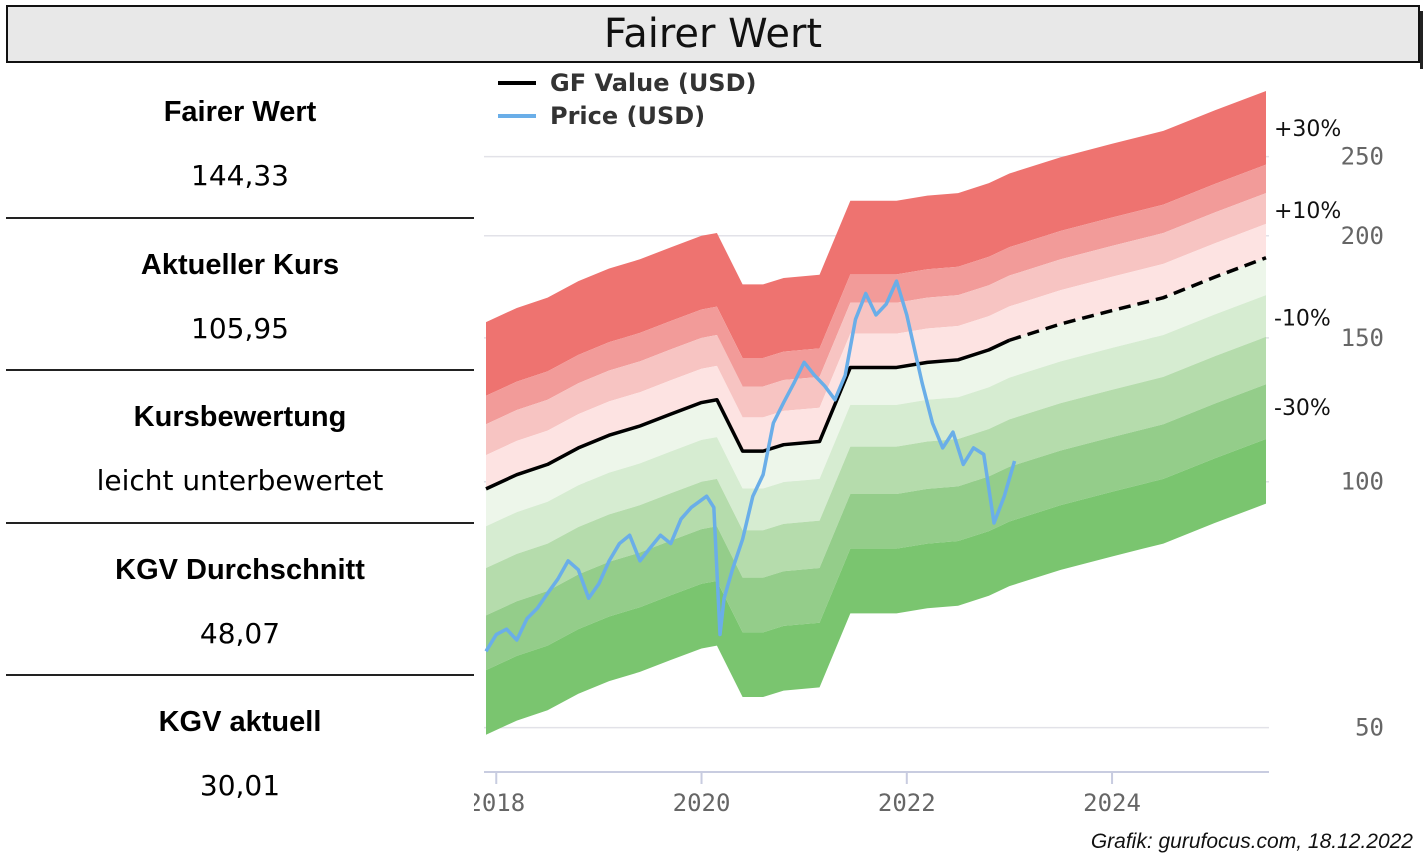  Describe the element at coordinates (240, 264) in the screenshot. I see `stat-label: Aktueller Kurs` at that location.